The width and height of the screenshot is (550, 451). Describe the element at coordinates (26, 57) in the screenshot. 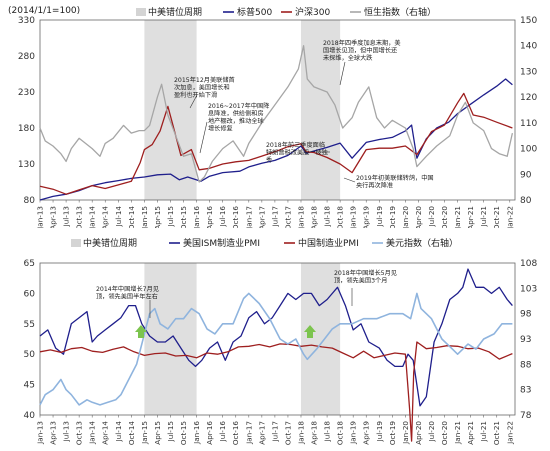

I see `y-left-tick-label: 280` at that location.